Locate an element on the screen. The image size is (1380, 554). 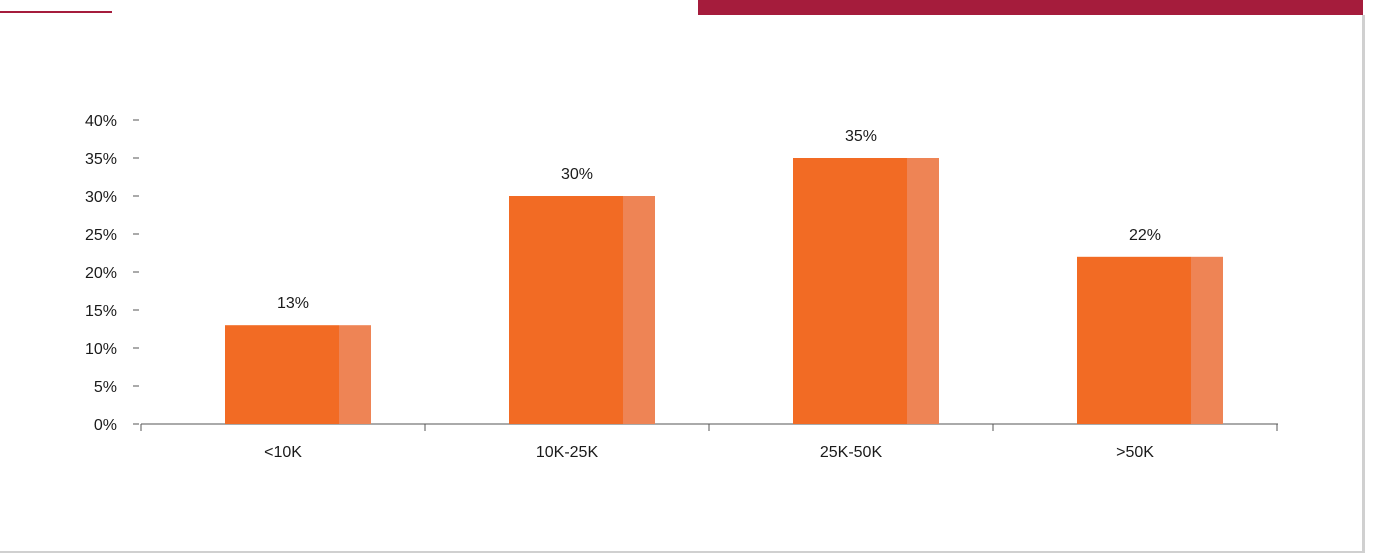
y-tick-label: 40% is located at coordinates (101, 121).